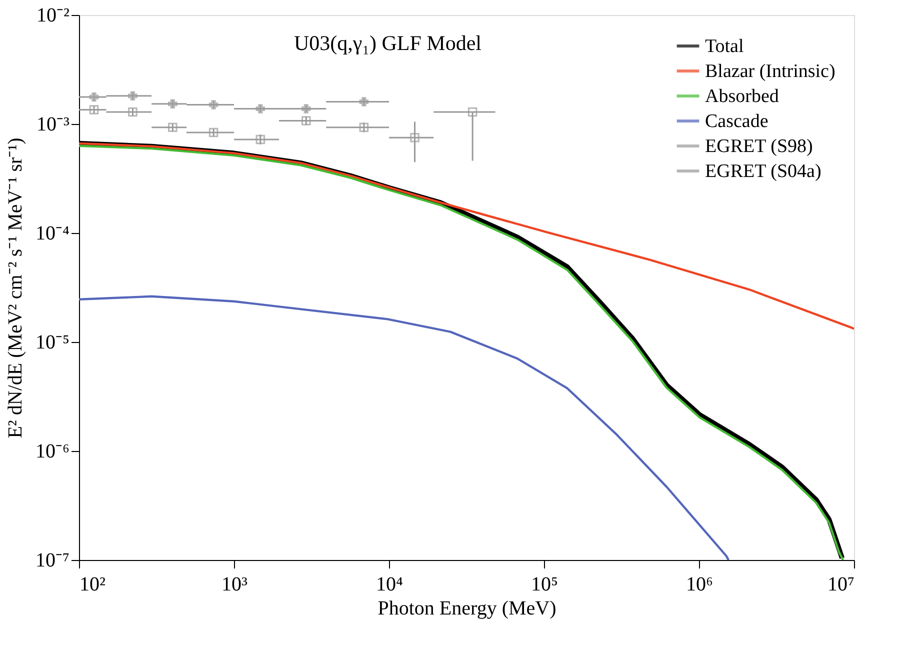 This screenshot has height=651, width=923. I want to click on y-tick-label: 10⁻², so click(53, 15).